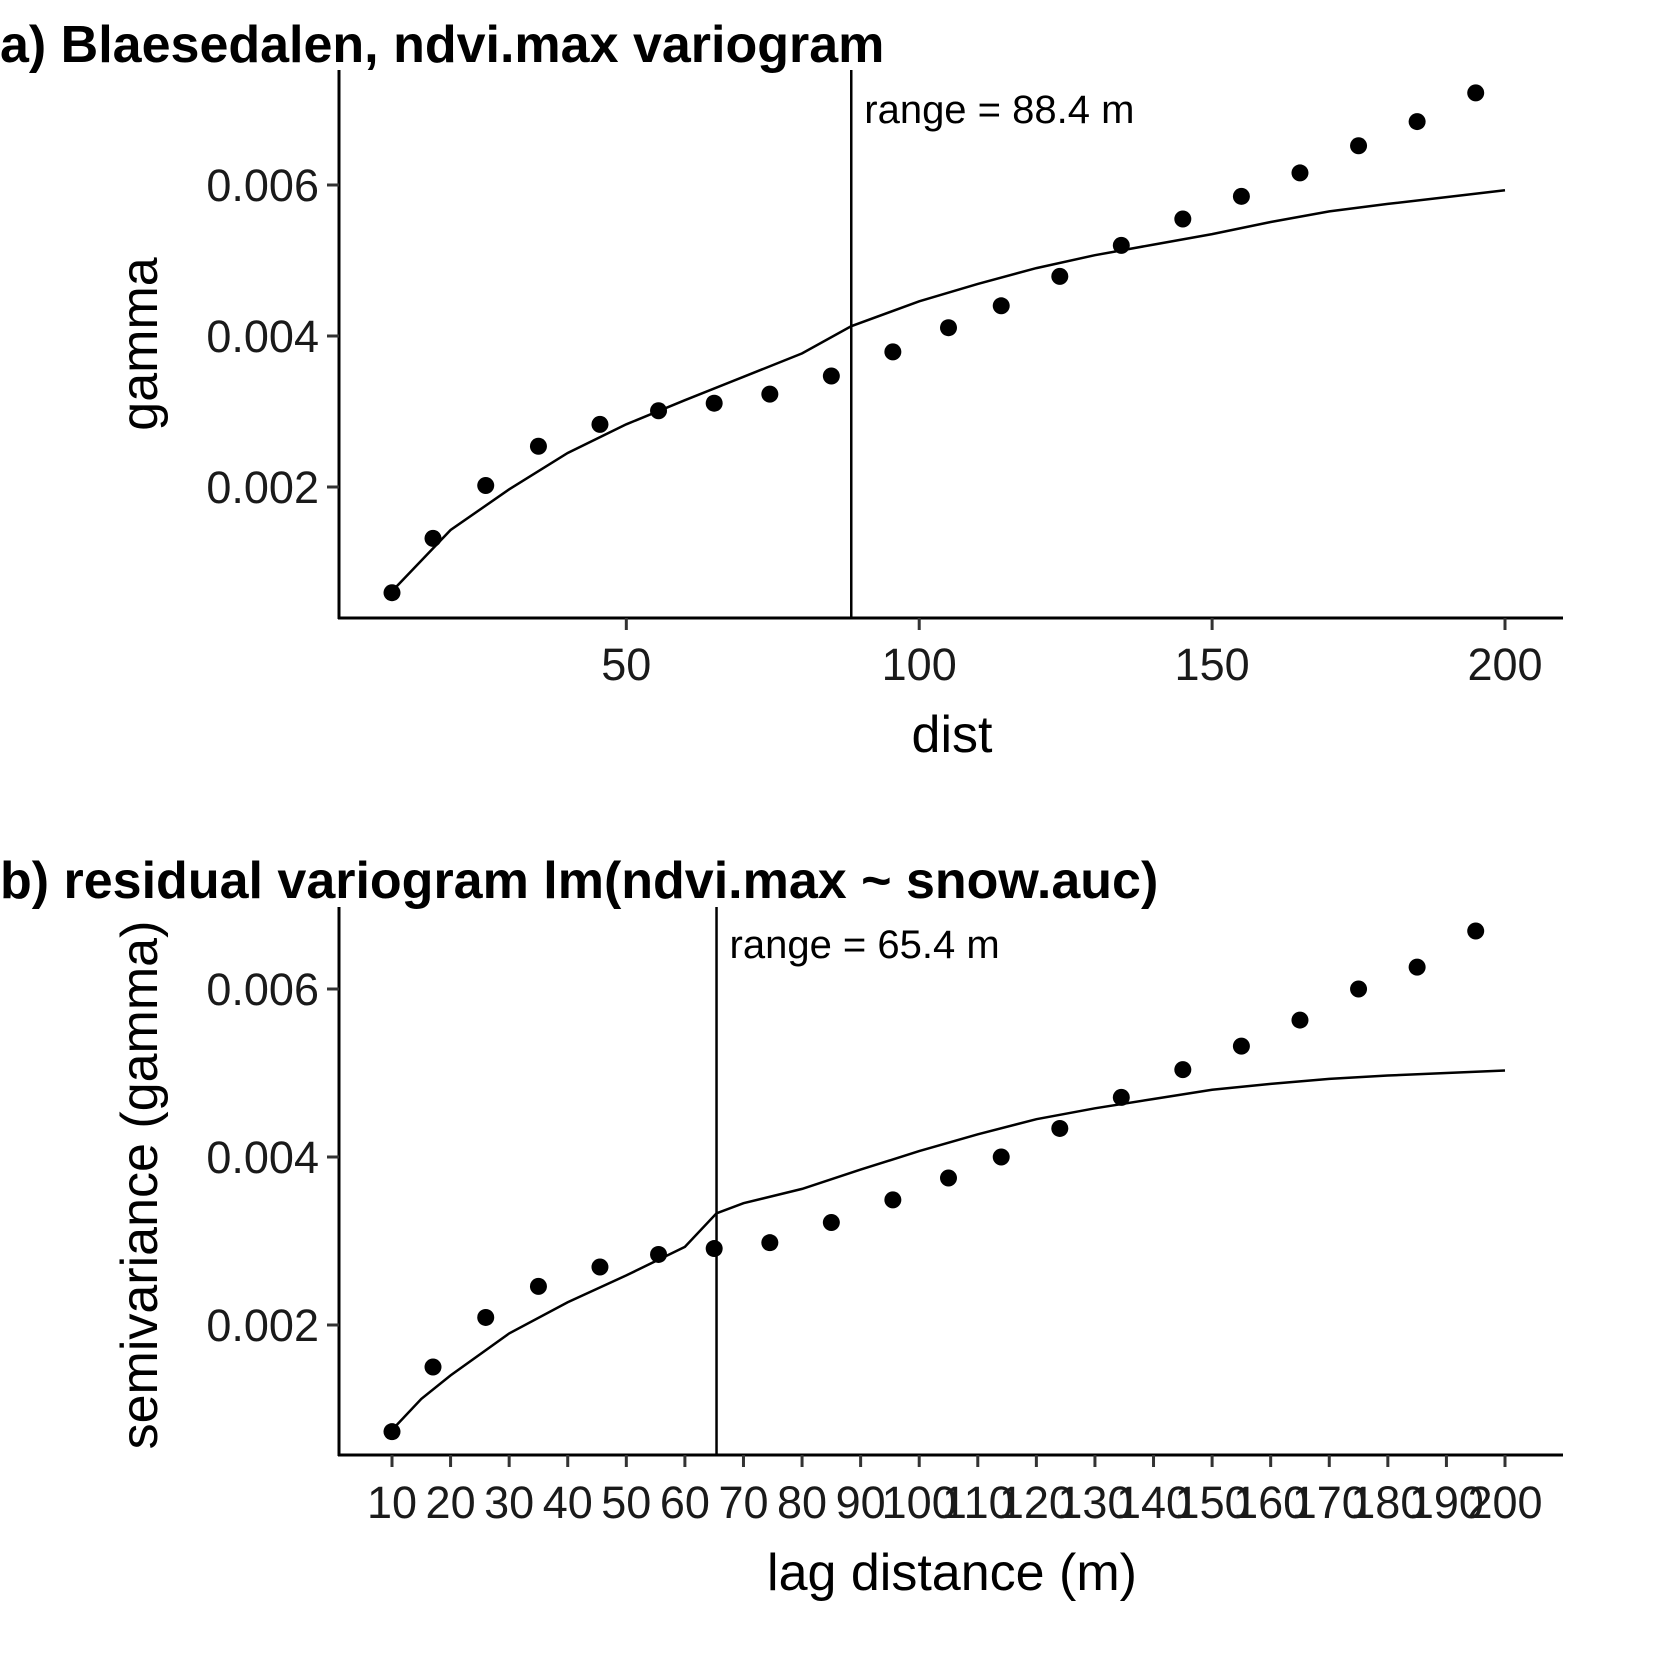 The width and height of the screenshot is (1653, 1653). Describe the element at coordinates (626, 1502) in the screenshot. I see `panel-b-x-tick-label: 50` at that location.